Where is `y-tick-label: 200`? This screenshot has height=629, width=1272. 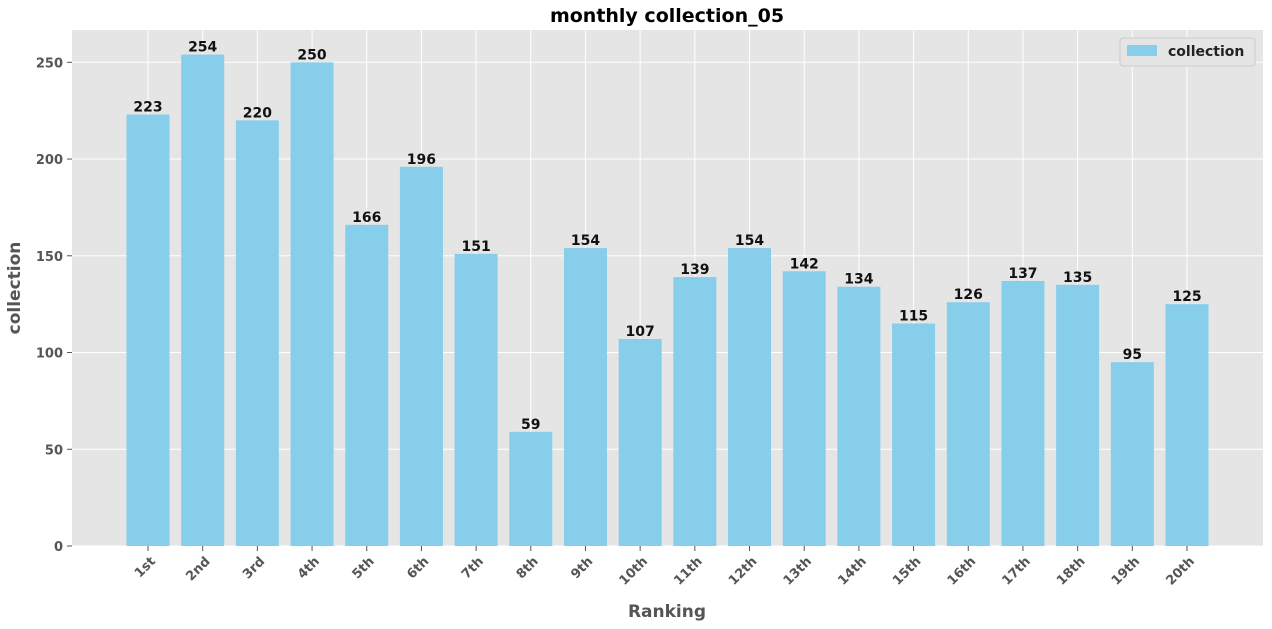 y-tick-label: 200 is located at coordinates (49, 160).